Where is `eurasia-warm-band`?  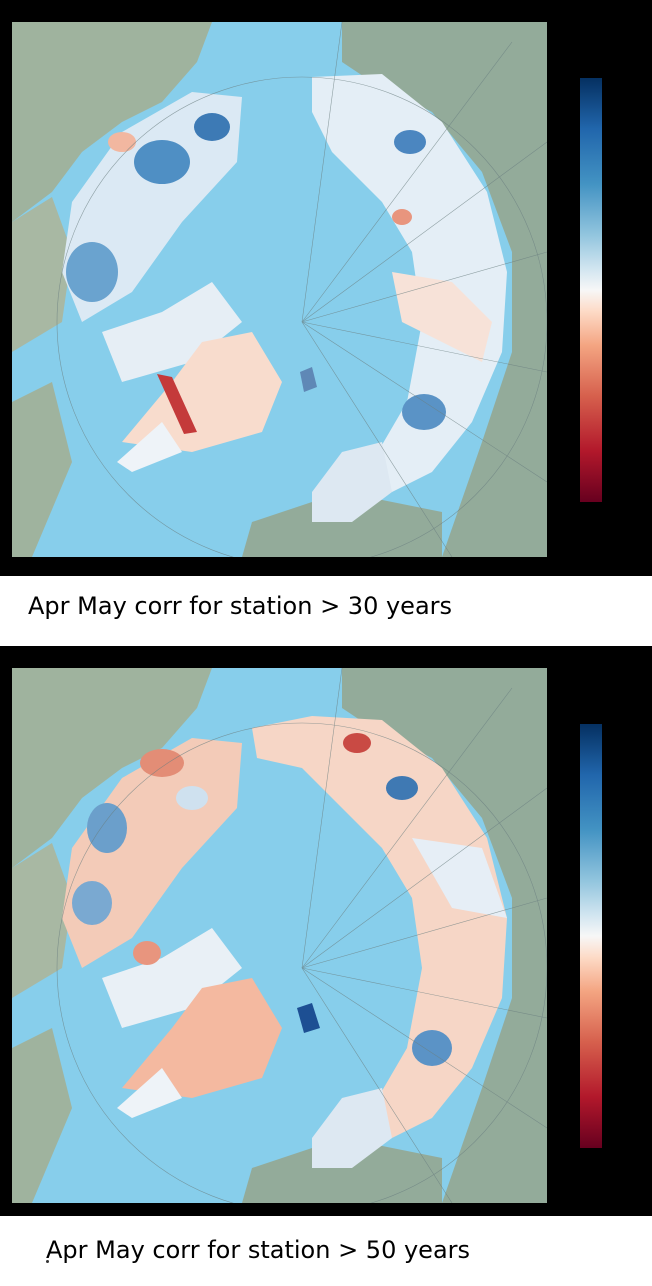
eurasia-warm-band is located at coordinates (442, 317).